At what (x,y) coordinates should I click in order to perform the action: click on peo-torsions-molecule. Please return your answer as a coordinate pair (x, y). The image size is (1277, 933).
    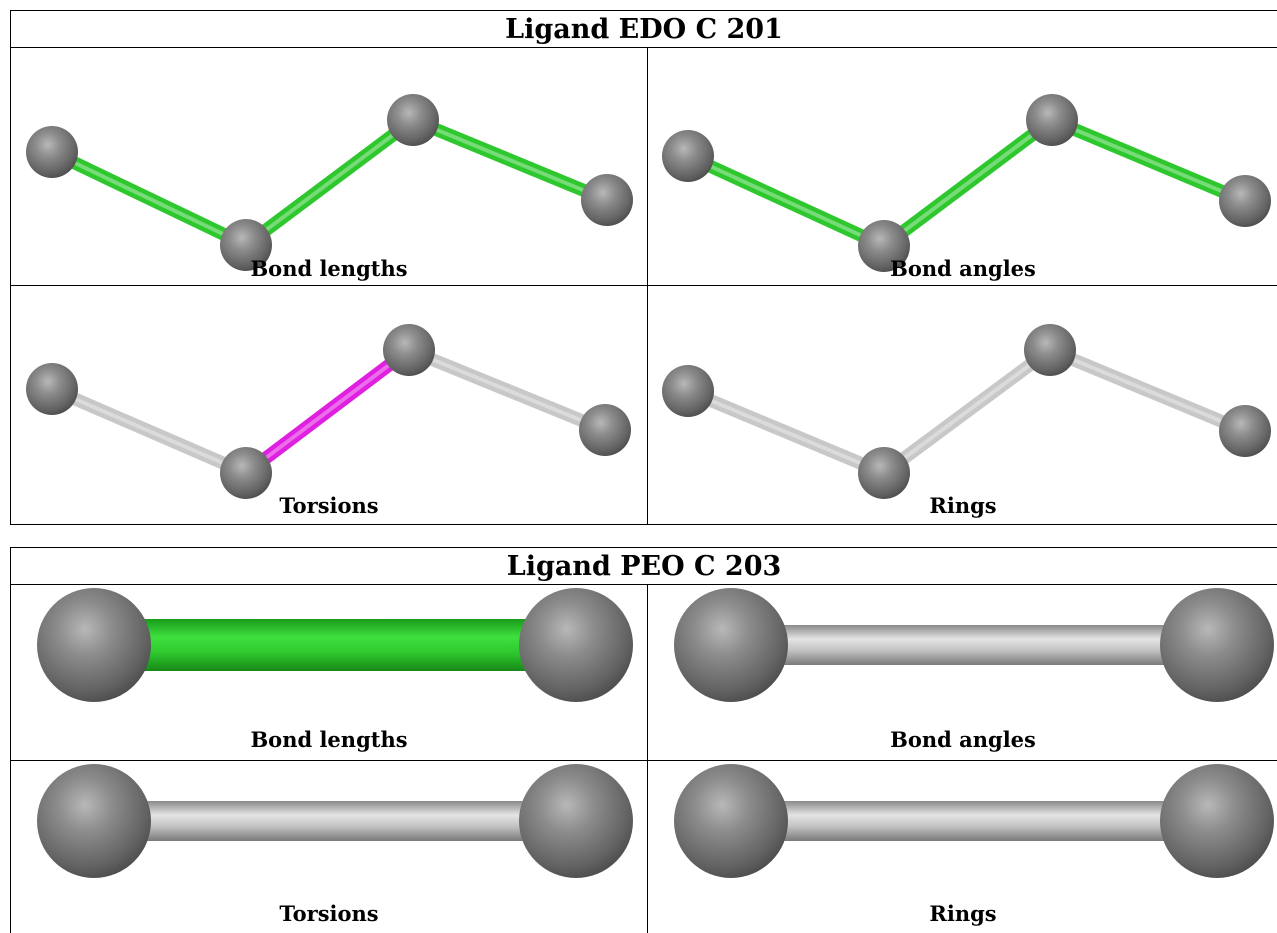
    Looking at the image, I should click on (335, 821).